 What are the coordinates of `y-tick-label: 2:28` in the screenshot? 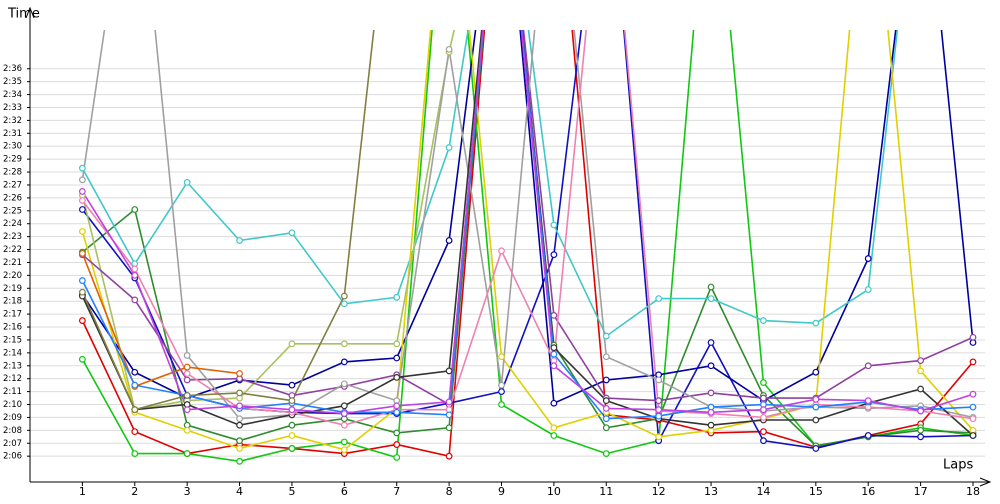 It's located at (12, 173).